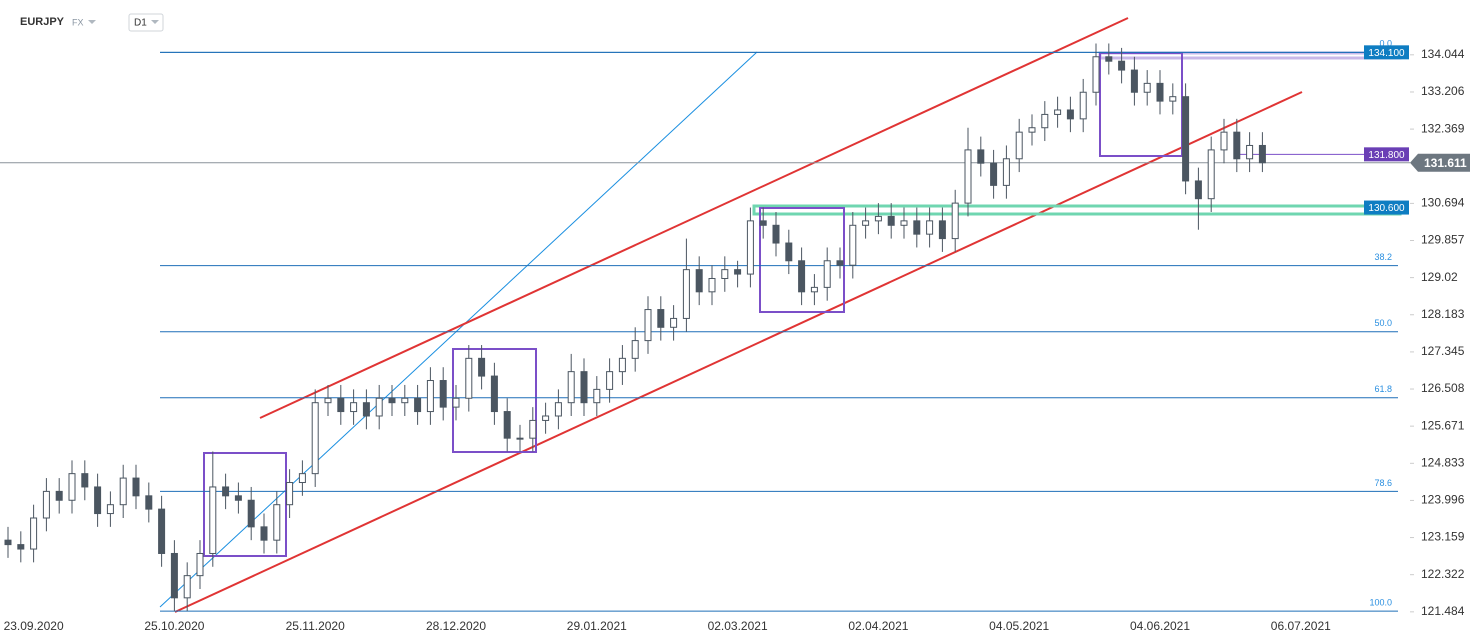 The height and width of the screenshot is (643, 1482). I want to click on x-tick-label: 06.07.2021, so click(1301, 626).